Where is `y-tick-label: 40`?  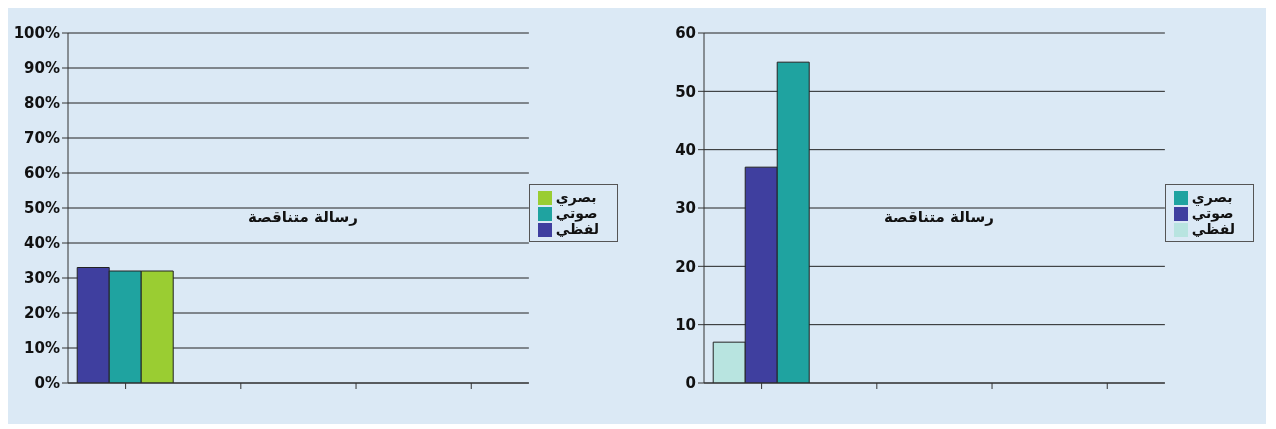
y-tick-label: 40 is located at coordinates (685, 149).